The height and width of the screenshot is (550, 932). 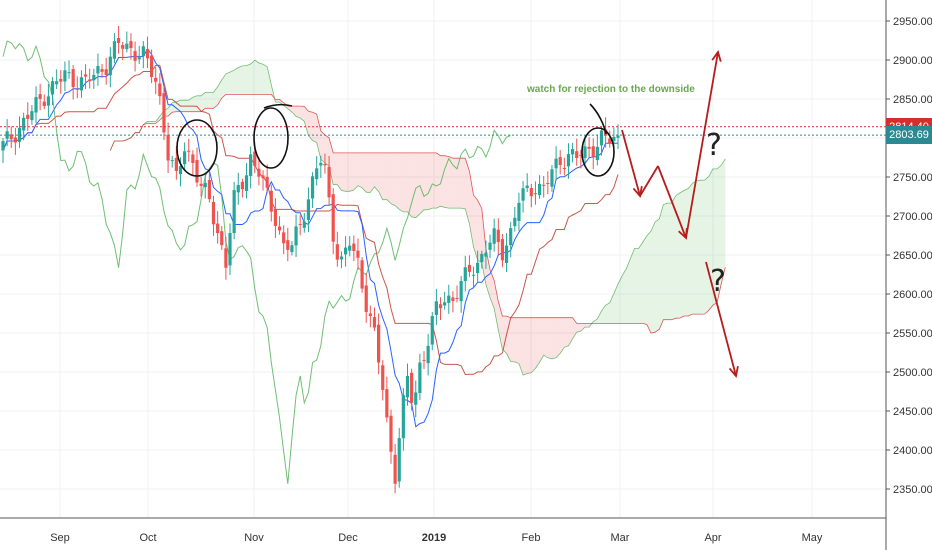 I want to click on x-tick-label: Apr, so click(x=712, y=538).